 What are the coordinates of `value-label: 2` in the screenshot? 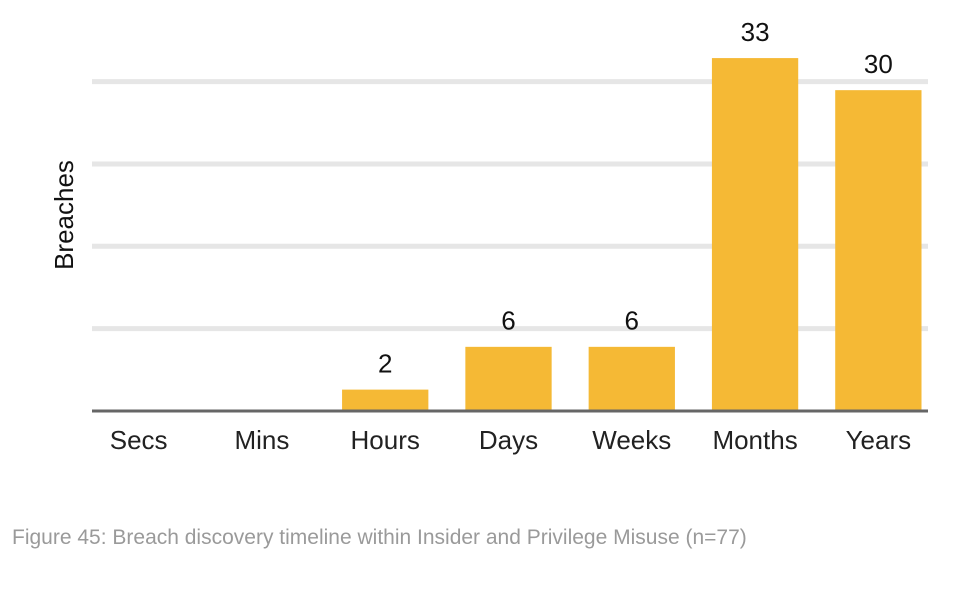 It's located at (385, 363).